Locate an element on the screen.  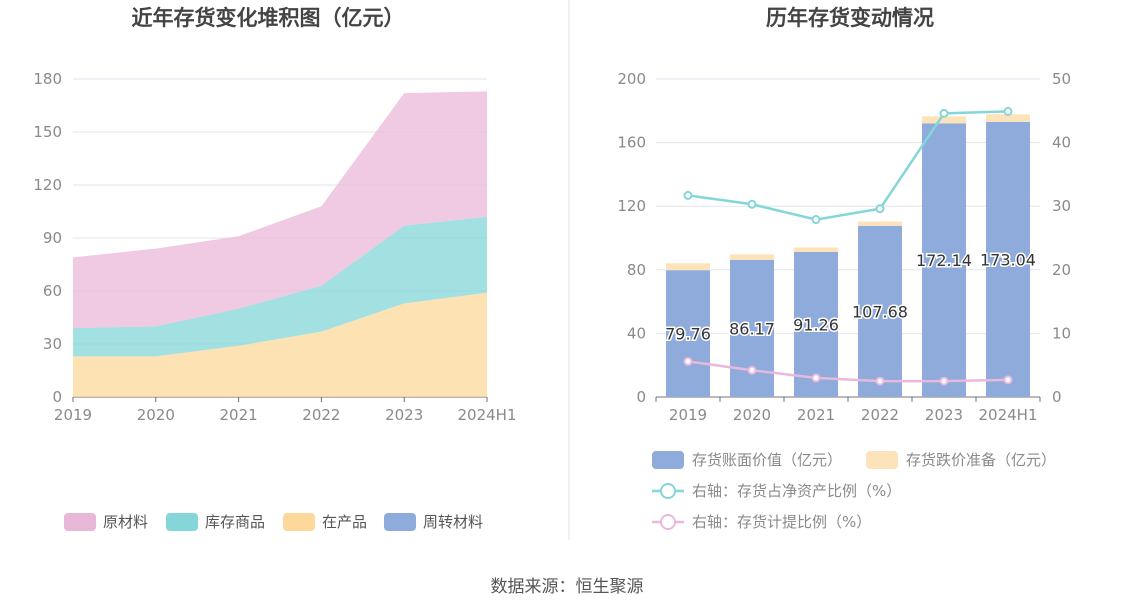
left-y-tick-label: 180 is located at coordinates (47, 79).